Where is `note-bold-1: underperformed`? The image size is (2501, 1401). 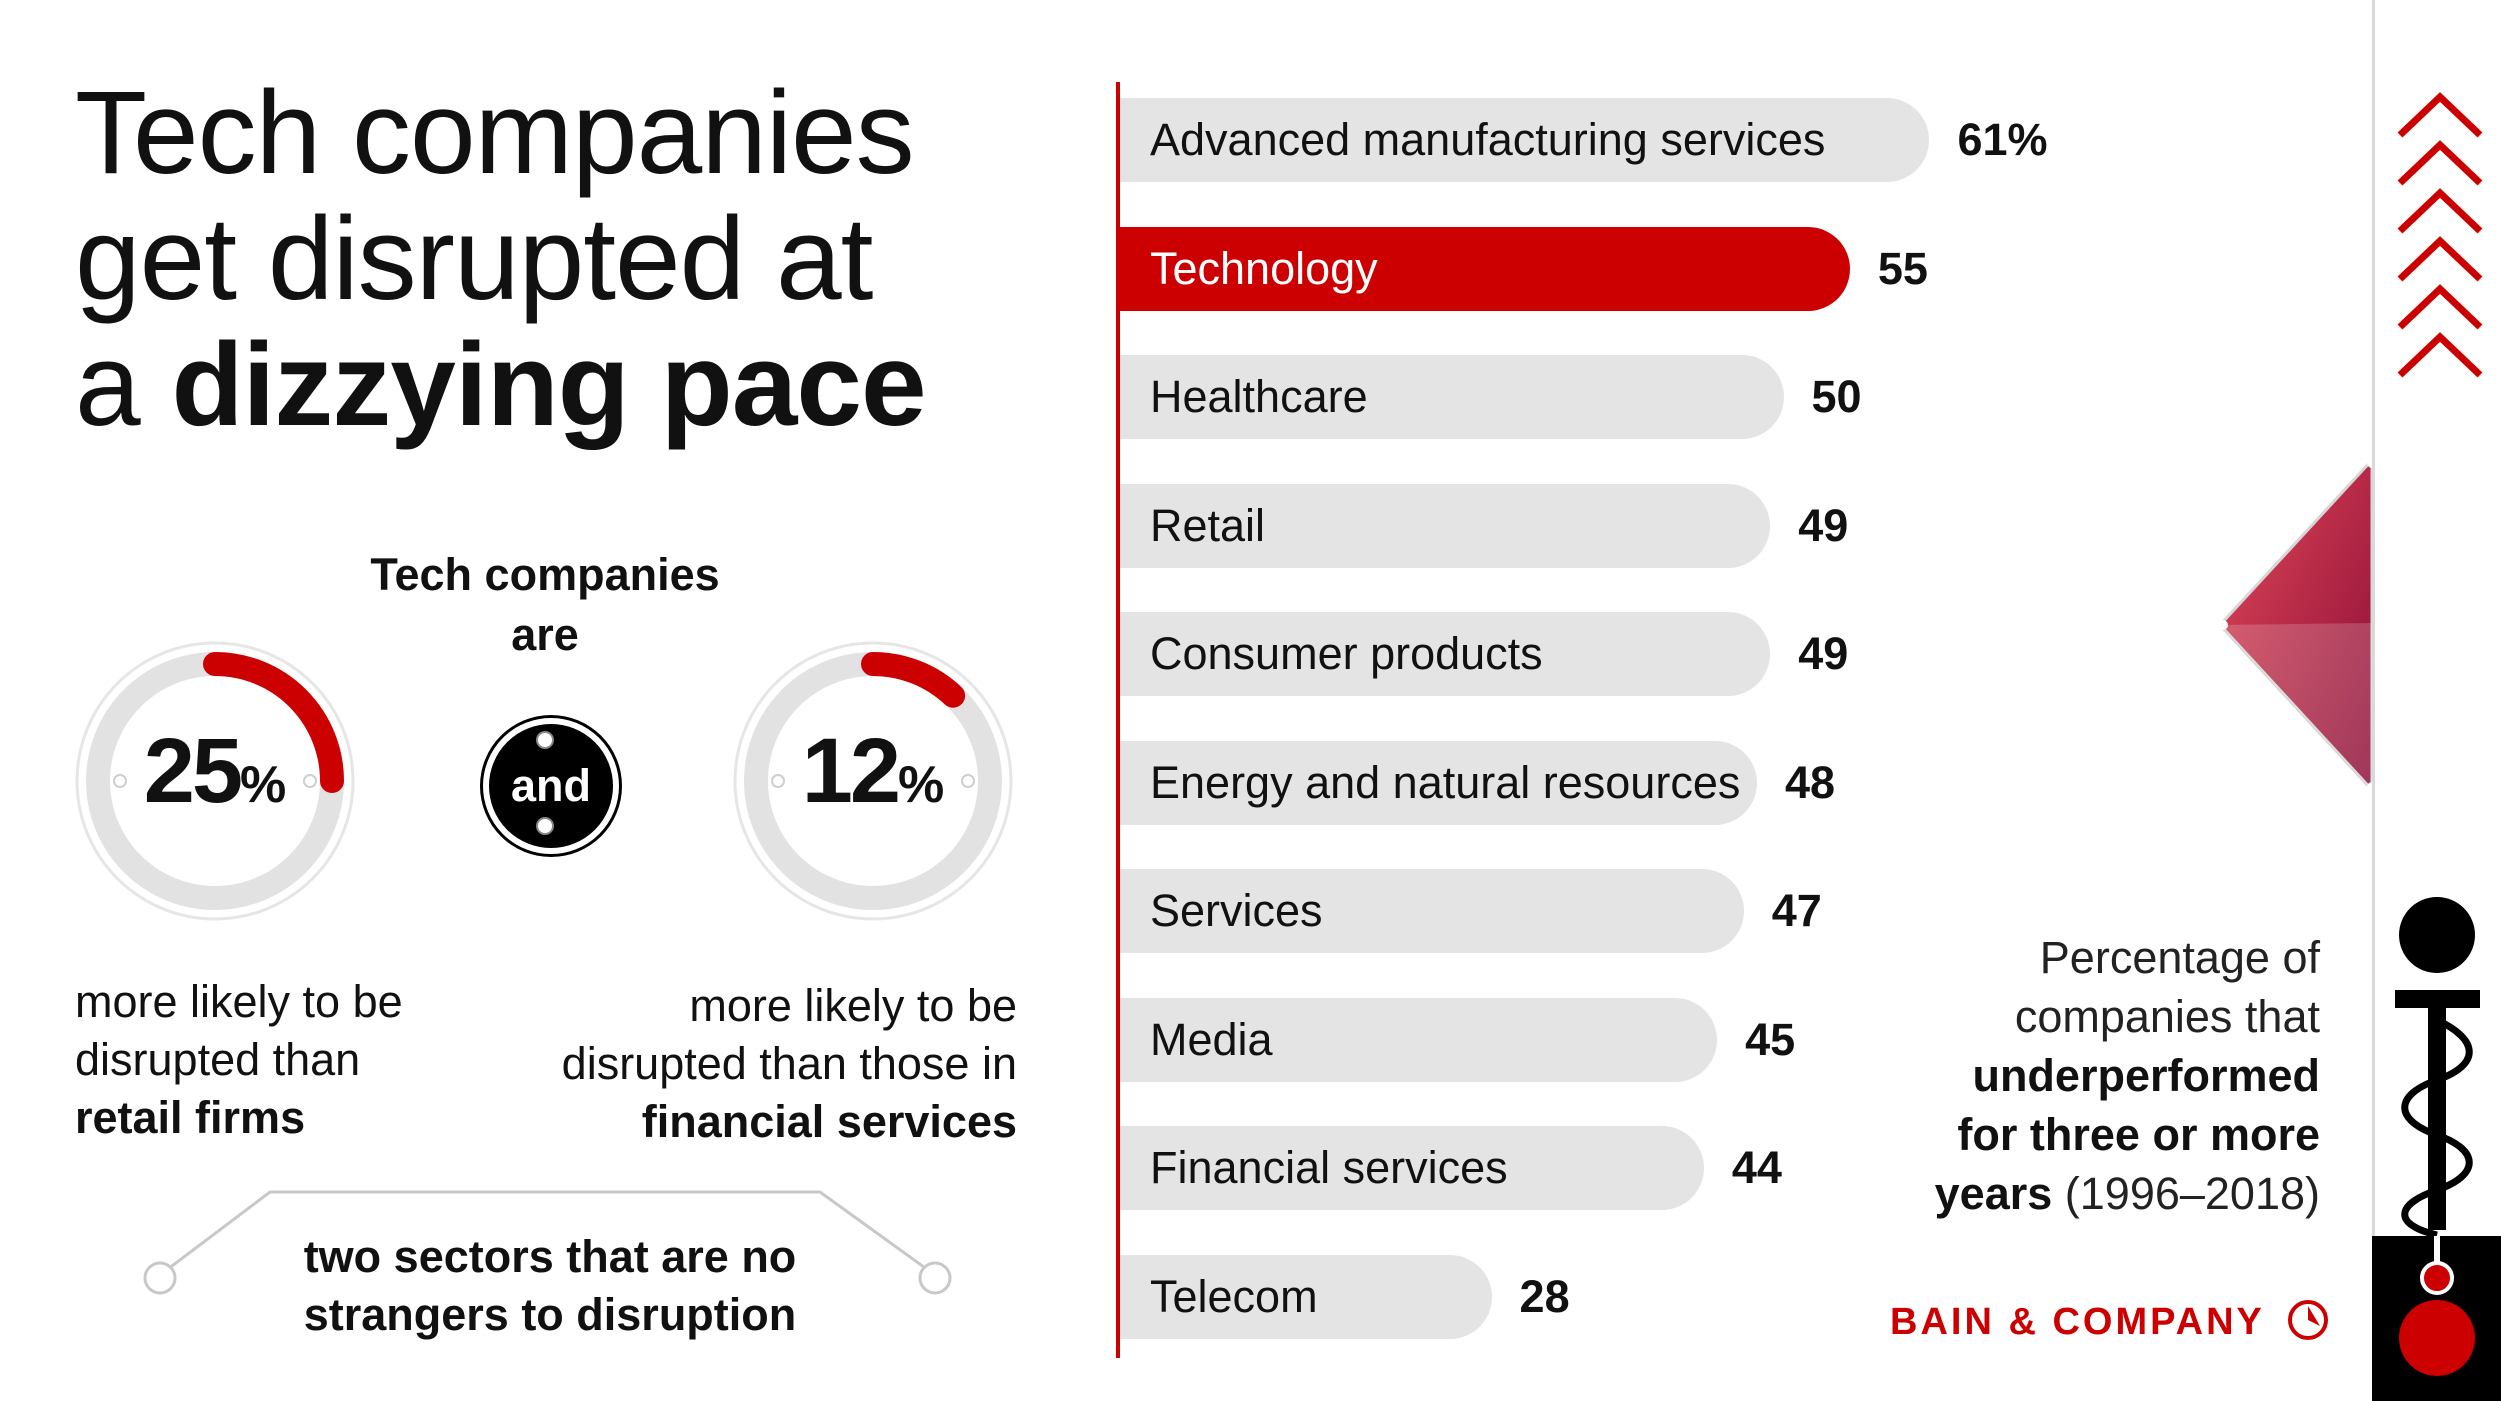 note-bold-1: underperformed is located at coordinates (2146, 1075).